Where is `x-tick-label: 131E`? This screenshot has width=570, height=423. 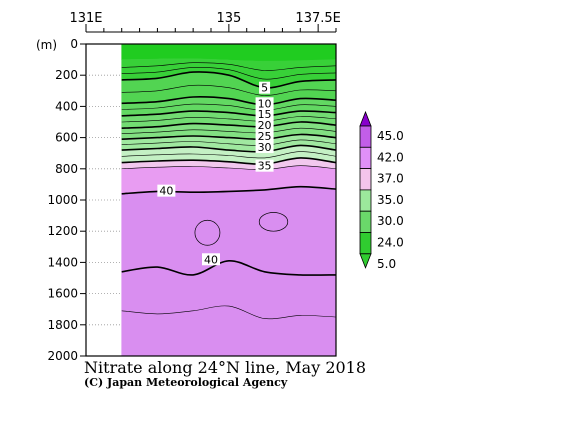
x-tick-label: 131E is located at coordinates (85, 18).